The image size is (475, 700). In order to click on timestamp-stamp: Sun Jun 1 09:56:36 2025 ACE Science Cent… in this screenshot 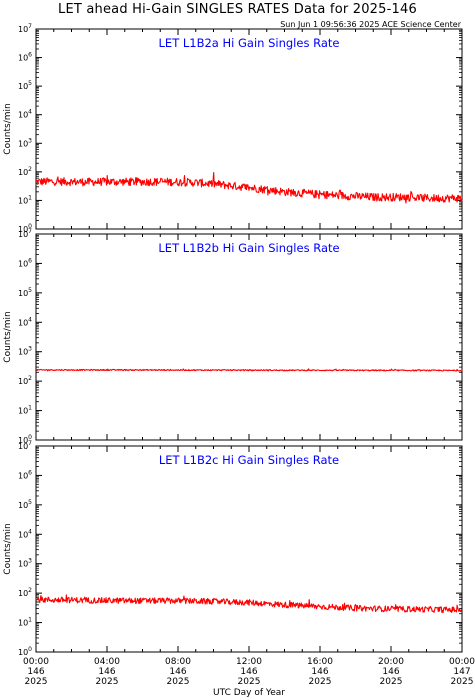, I will do `click(370, 24)`.